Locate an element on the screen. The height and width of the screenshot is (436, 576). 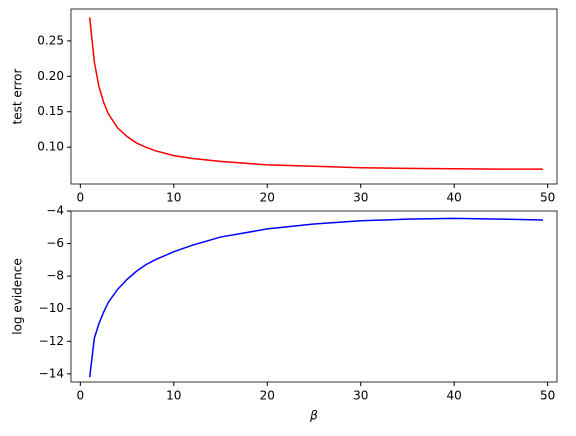
y-tick-label: −8 is located at coordinates (55, 276).